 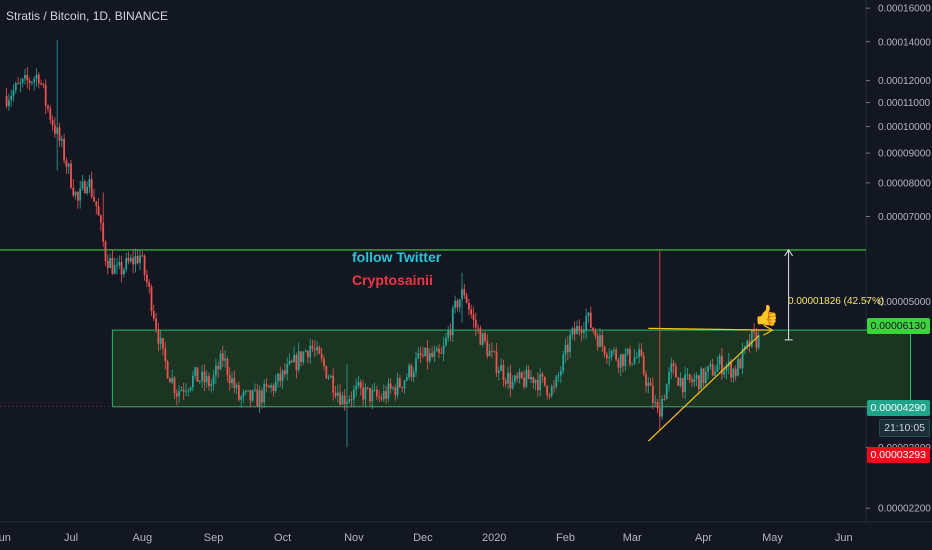 What do you see at coordinates (836, 301) in the screenshot?
I see `measure-label: 0.00001826 (42.57%)` at bounding box center [836, 301].